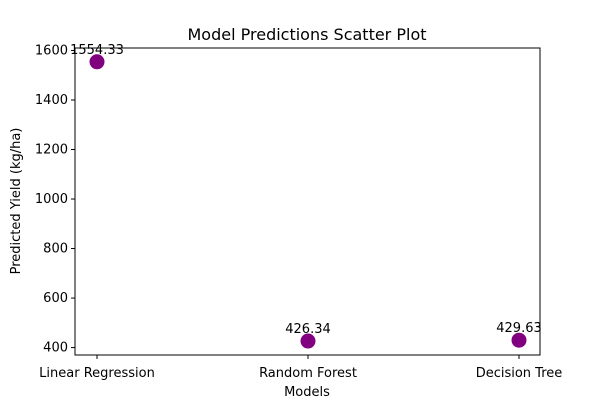 This screenshot has width=600, height=404. What do you see at coordinates (55, 298) in the screenshot?
I see `y-tick-label: 600` at bounding box center [55, 298].